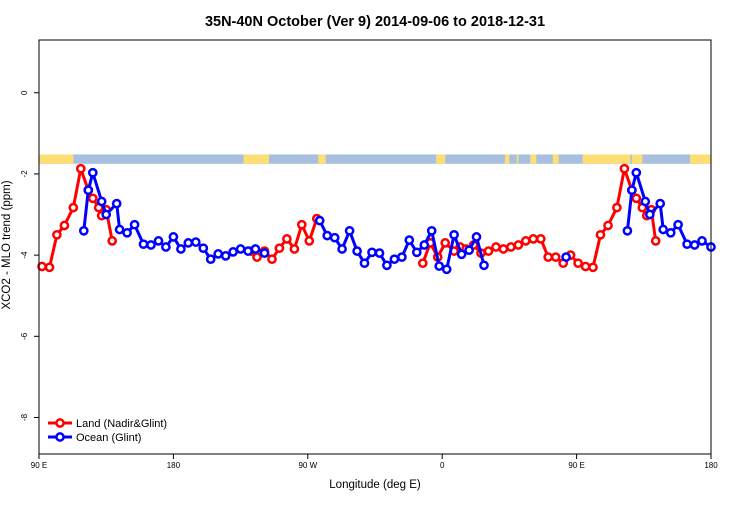 This screenshot has width=750, height=505. I want to click on y-tick-label: -4, so click(24, 255).